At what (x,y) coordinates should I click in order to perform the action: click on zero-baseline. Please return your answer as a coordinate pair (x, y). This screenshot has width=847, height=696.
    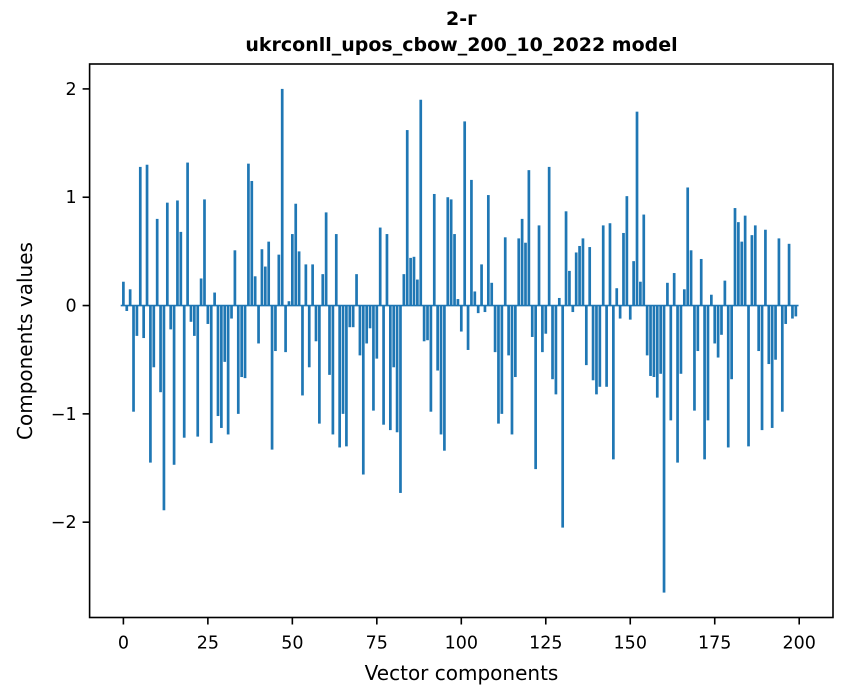
    Looking at the image, I should click on (459, 305).